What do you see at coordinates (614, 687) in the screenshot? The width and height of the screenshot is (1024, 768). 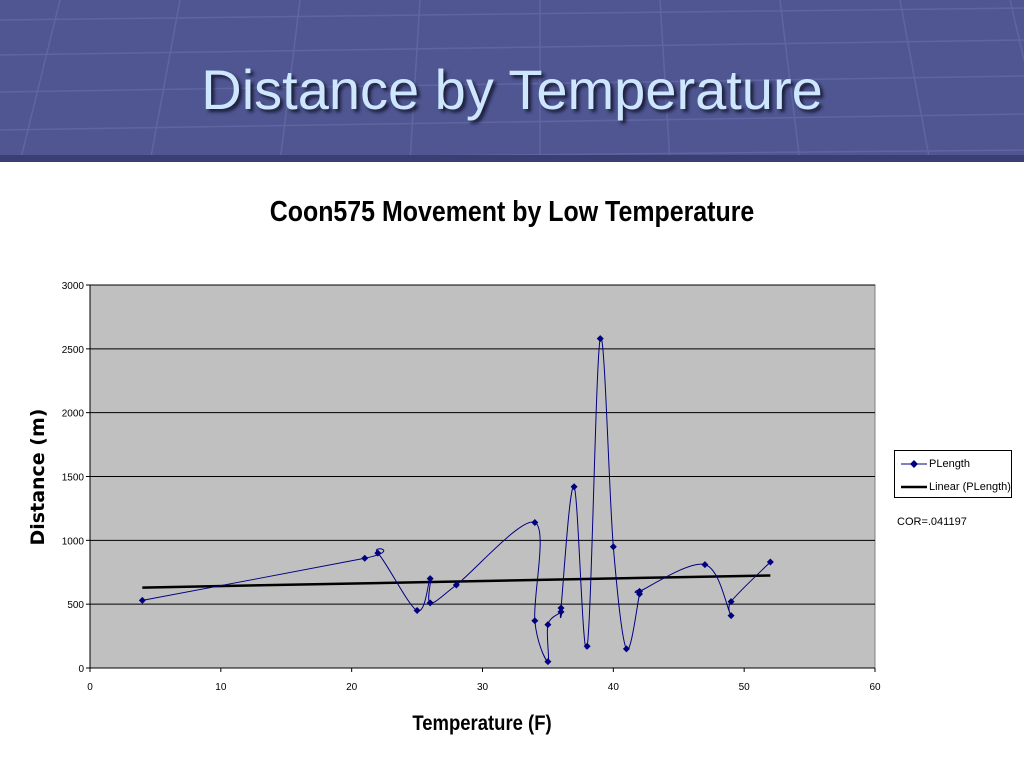 I see `x-tick-label-40: 40` at bounding box center [614, 687].